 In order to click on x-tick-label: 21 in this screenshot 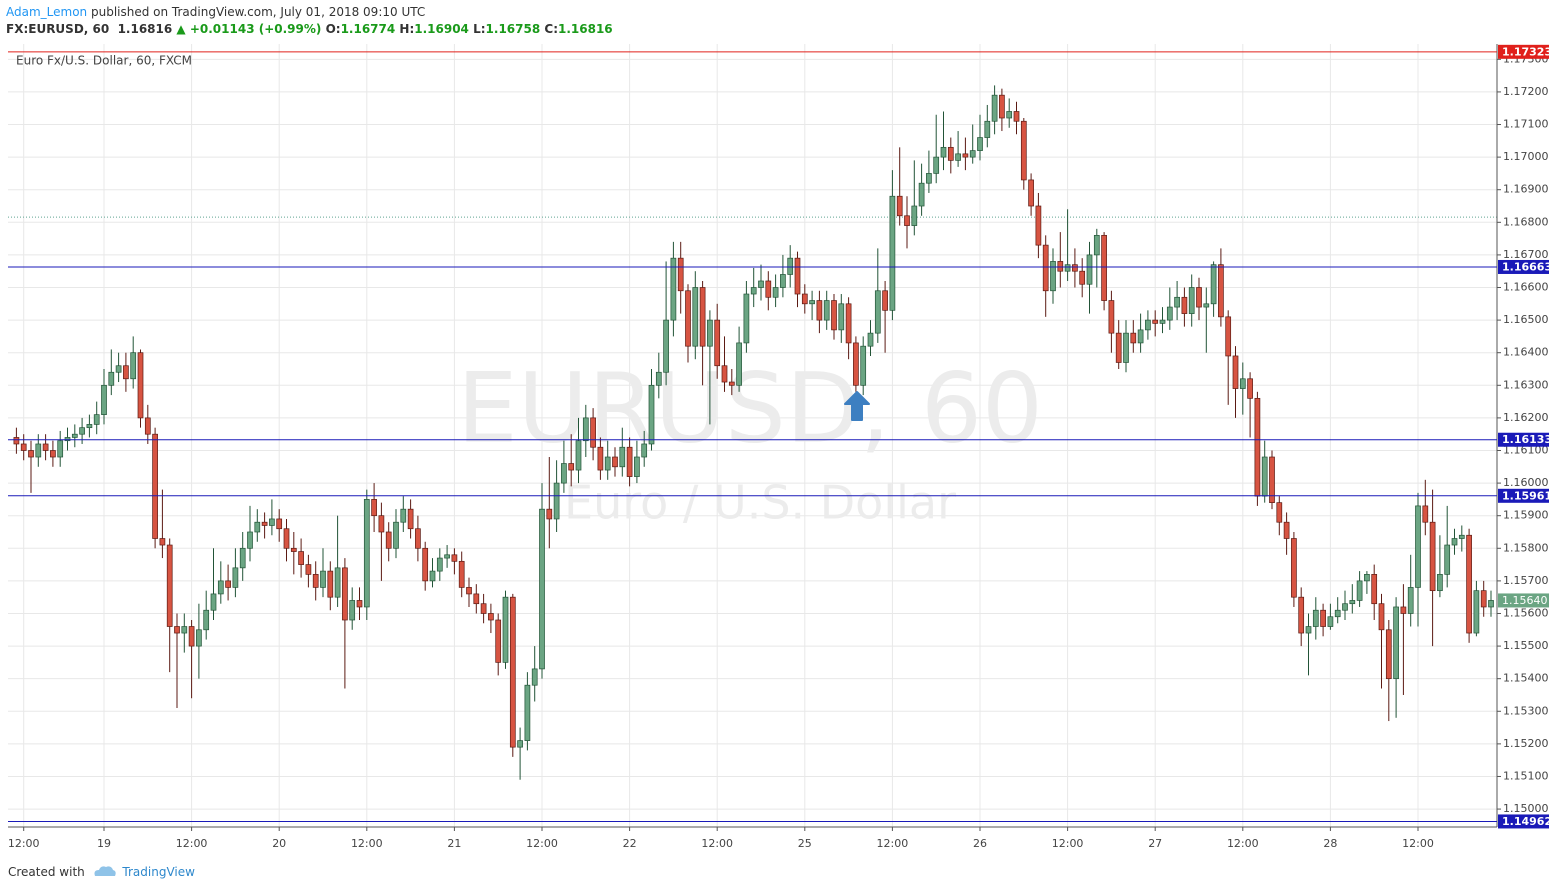, I will do `click(454, 843)`.